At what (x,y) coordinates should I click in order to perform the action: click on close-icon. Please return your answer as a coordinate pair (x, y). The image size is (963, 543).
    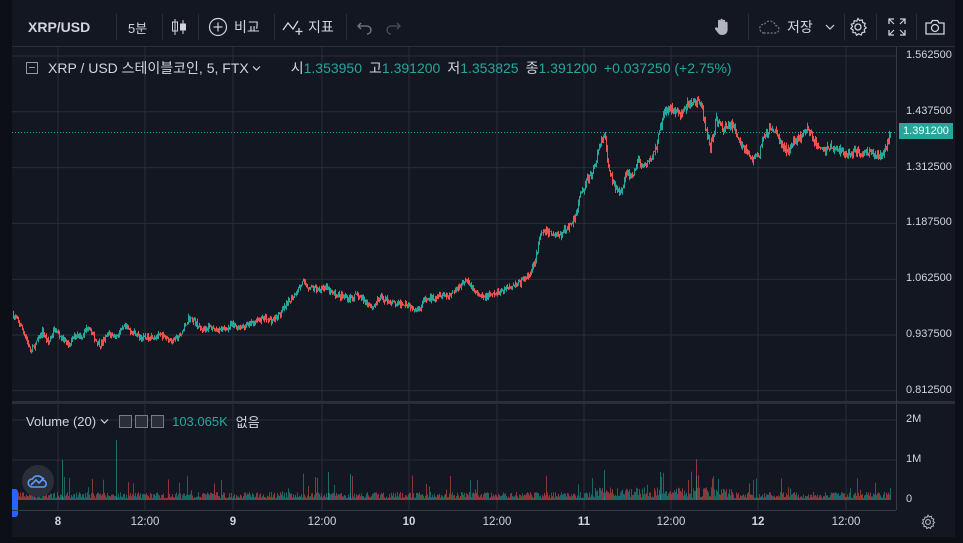
    Looking at the image, I should click on (158, 421).